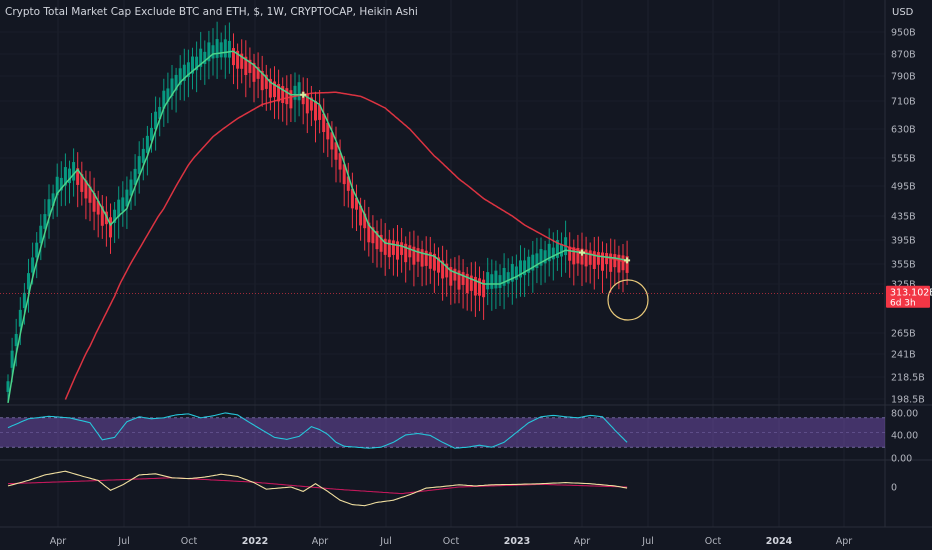 The image size is (932, 550). What do you see at coordinates (903, 241) in the screenshot?
I see `price-tick-label: 395B` at bounding box center [903, 241].